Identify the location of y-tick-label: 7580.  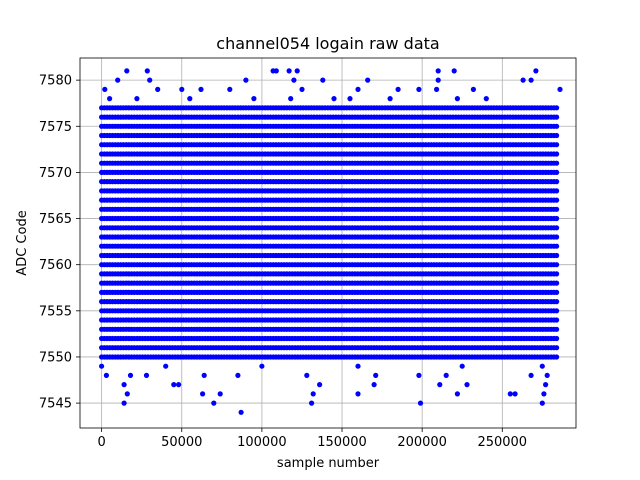
(55, 81).